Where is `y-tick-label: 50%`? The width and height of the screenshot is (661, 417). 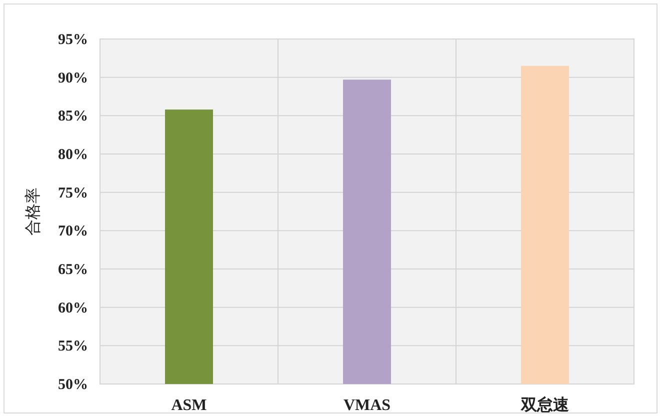
y-tick-label: 50% is located at coordinates (73, 385).